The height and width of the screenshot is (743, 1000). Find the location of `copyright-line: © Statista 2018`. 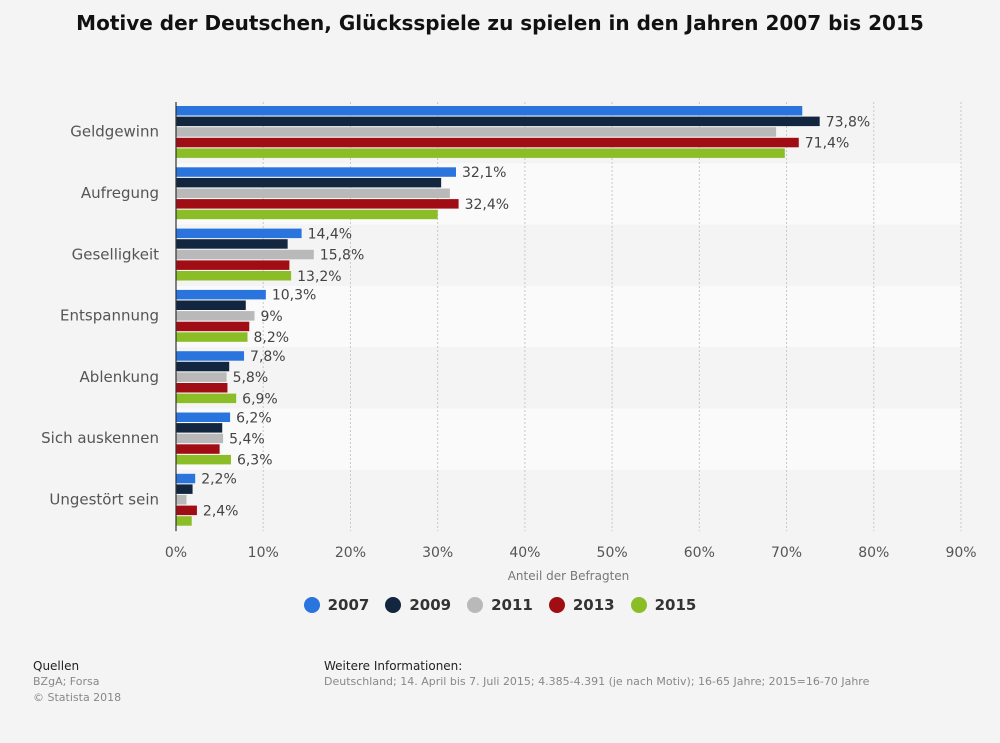

copyright-line: © Statista 2018 is located at coordinates (77, 697).